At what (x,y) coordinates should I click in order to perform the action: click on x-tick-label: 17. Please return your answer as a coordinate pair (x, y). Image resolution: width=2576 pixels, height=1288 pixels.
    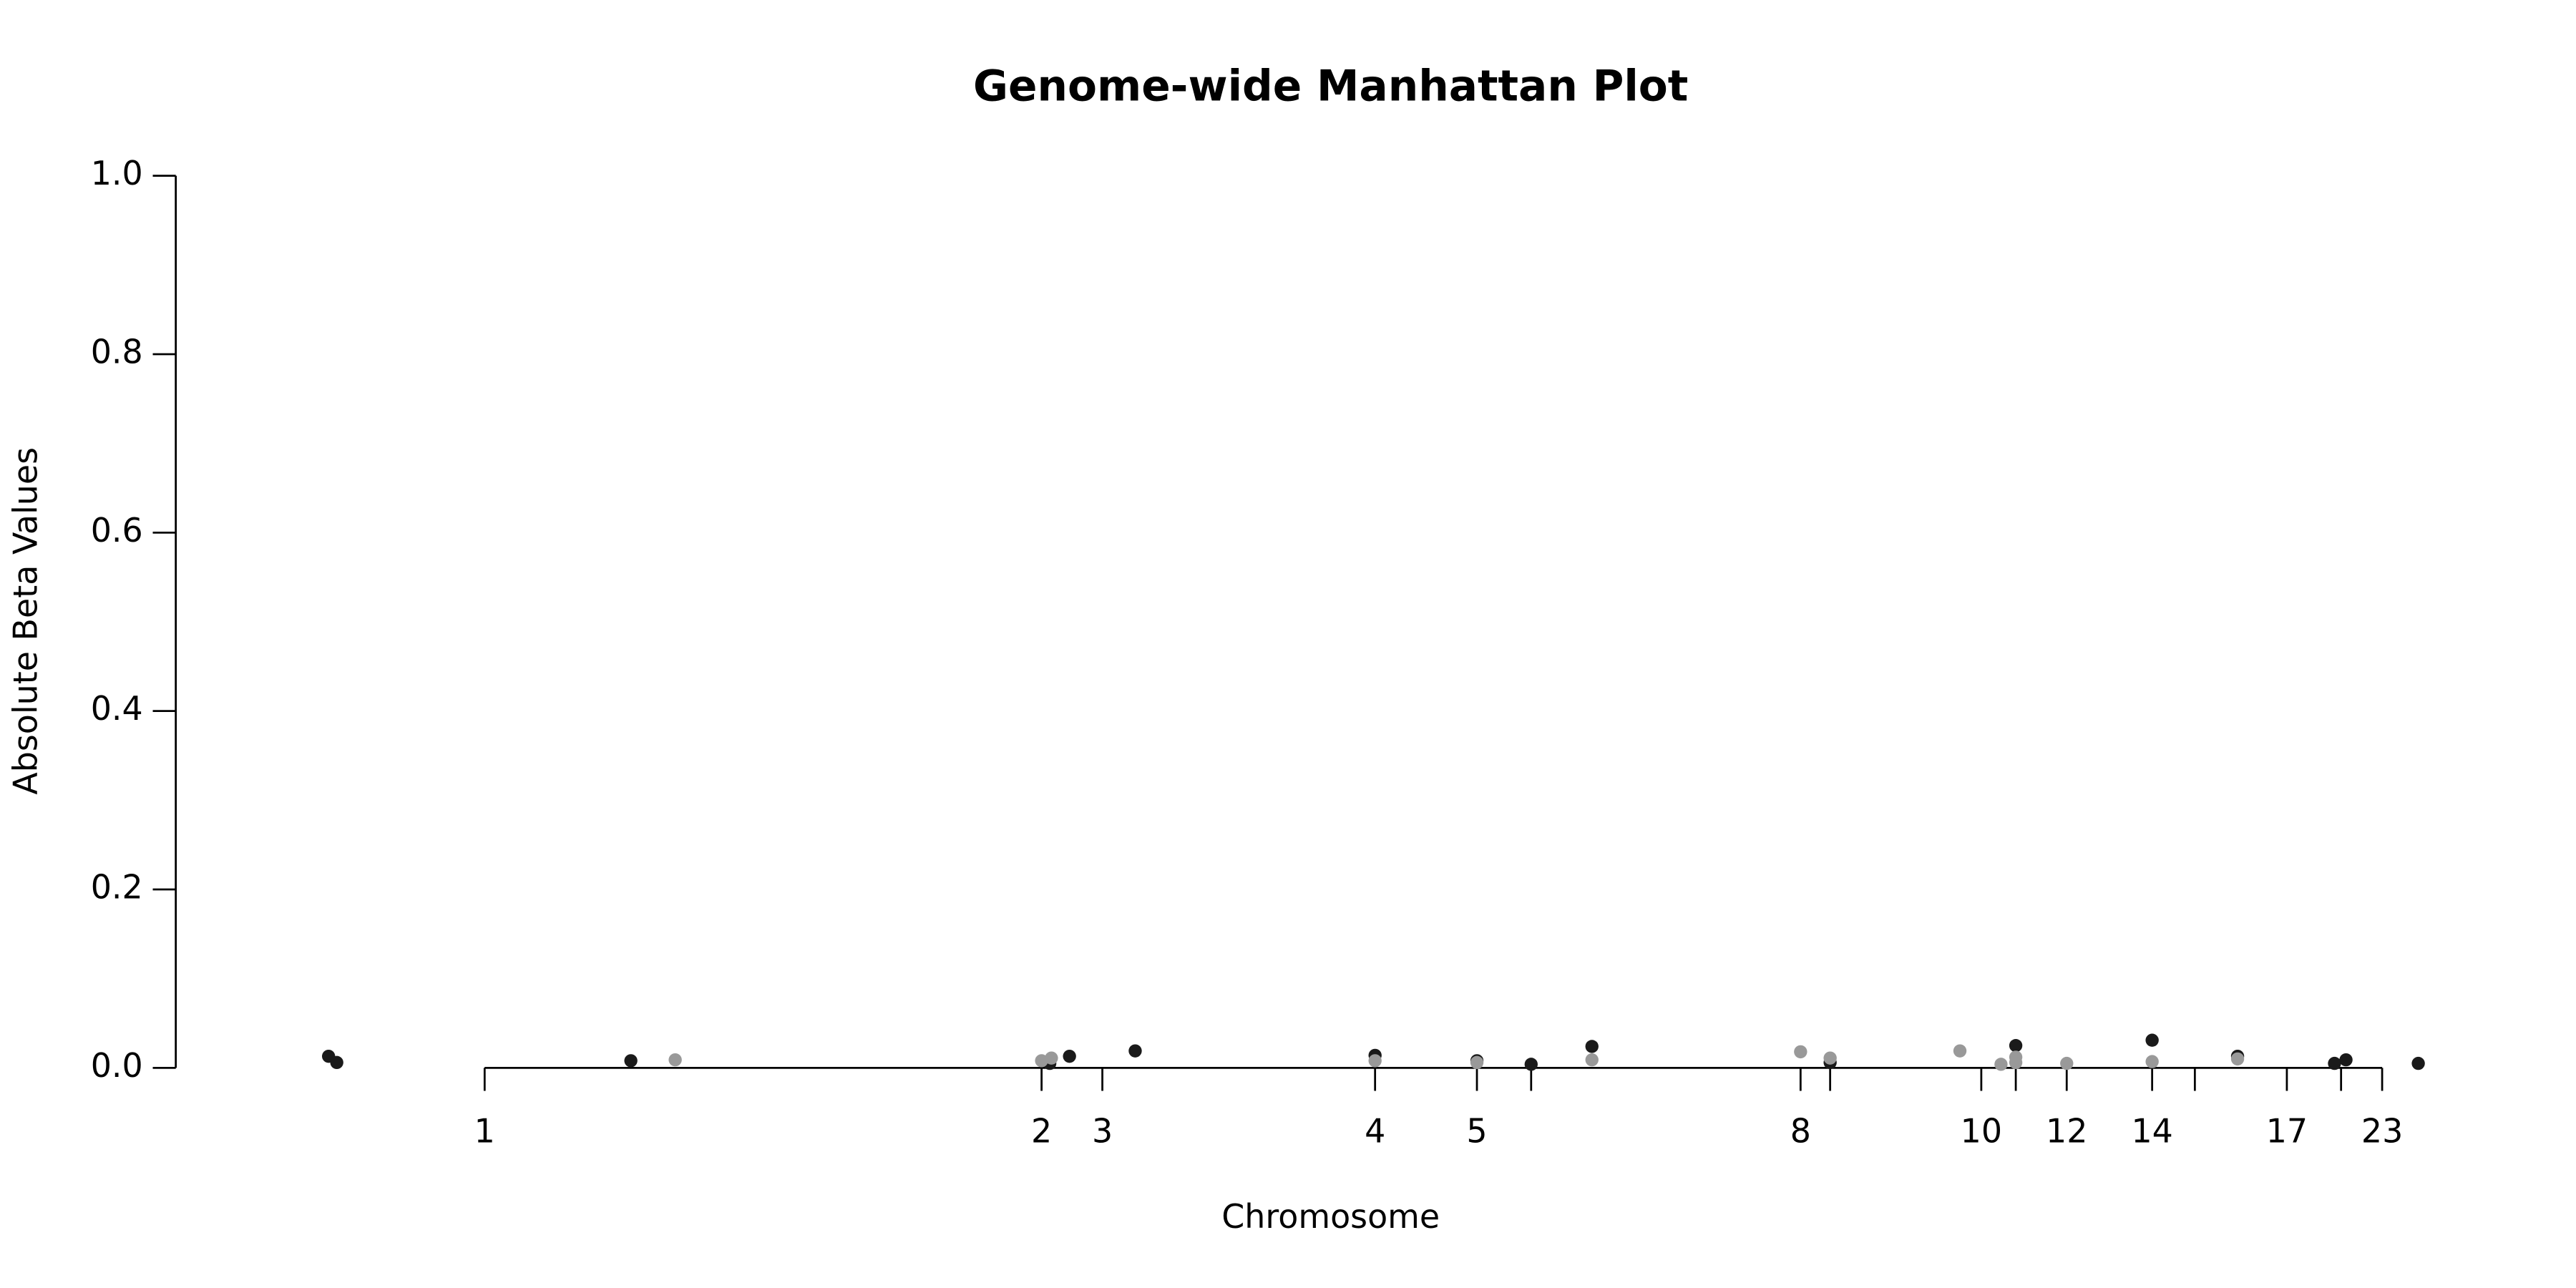
    Looking at the image, I should click on (2287, 1131).